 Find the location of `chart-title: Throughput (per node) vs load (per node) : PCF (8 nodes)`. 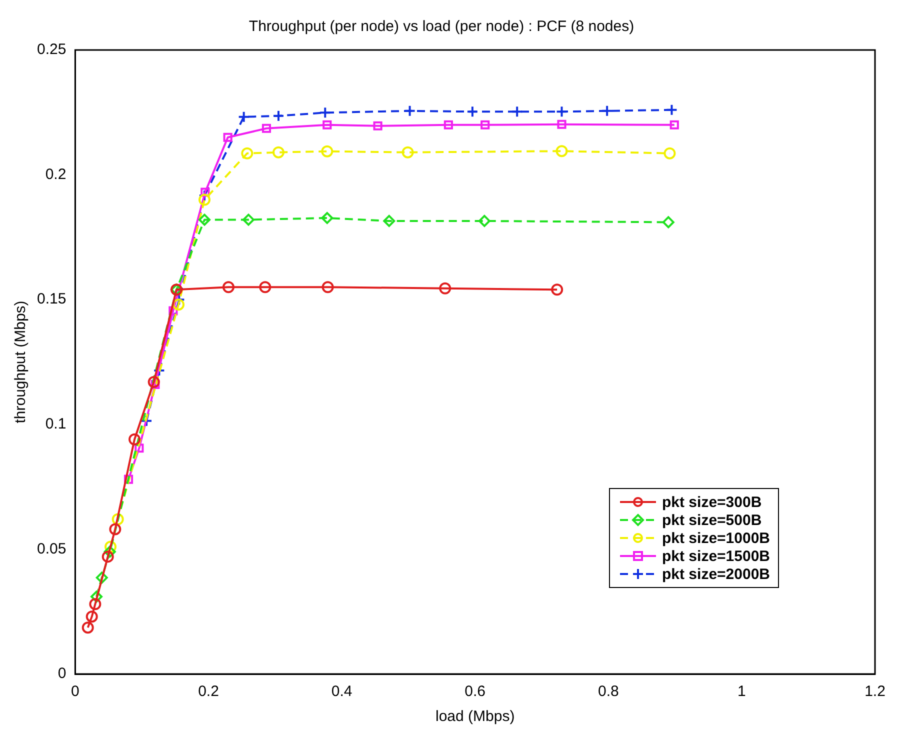

chart-title: Throughput (per node) vs load (per node) : PCF (8 nodes) is located at coordinates (441, 27).